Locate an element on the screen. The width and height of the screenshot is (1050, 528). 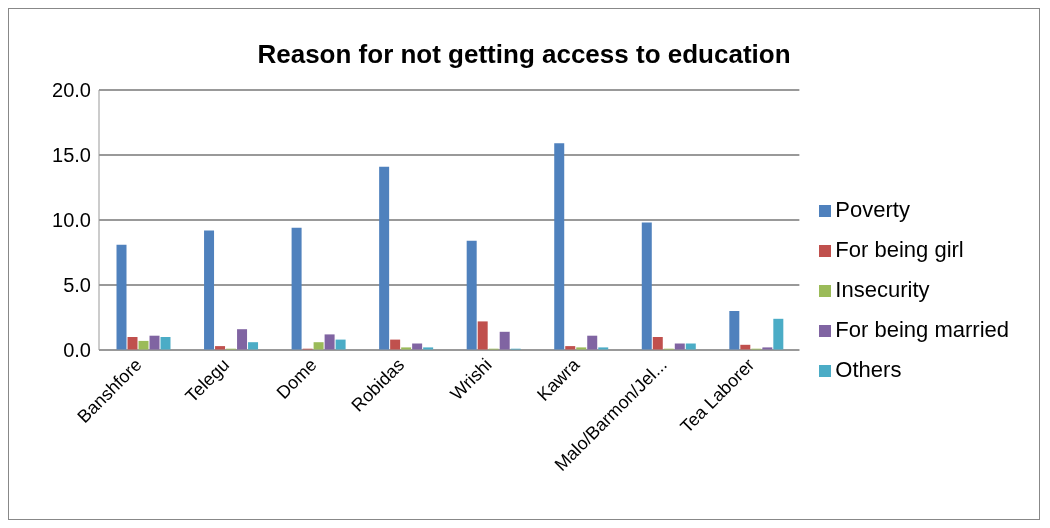
y-tick-label: 5.0 is located at coordinates (77, 285).